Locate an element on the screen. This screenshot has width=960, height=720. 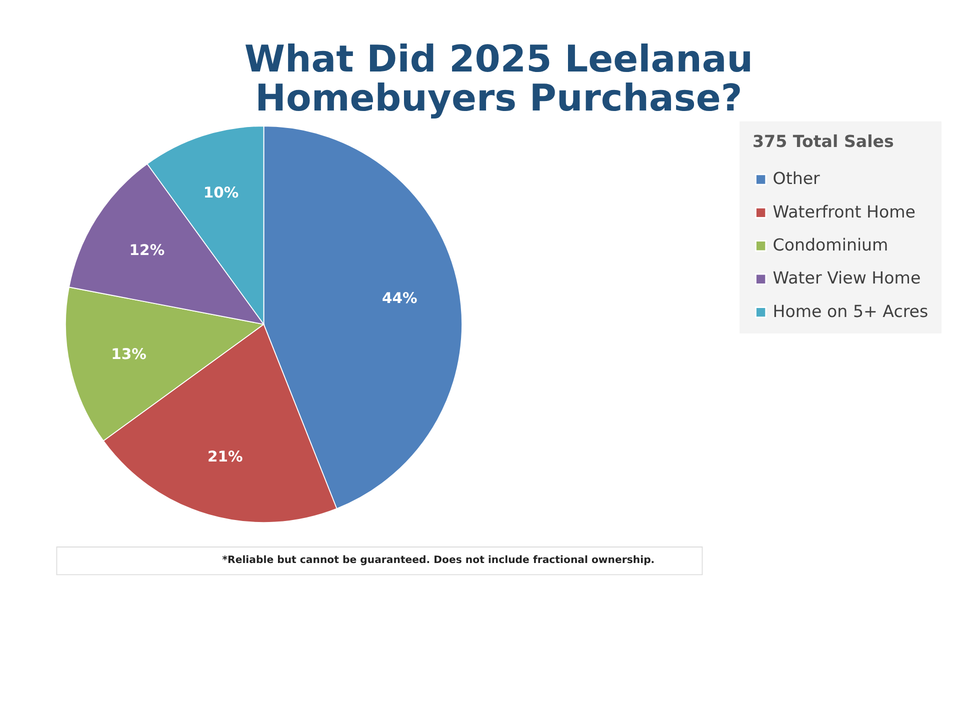
data-label: 21% is located at coordinates (226, 457).